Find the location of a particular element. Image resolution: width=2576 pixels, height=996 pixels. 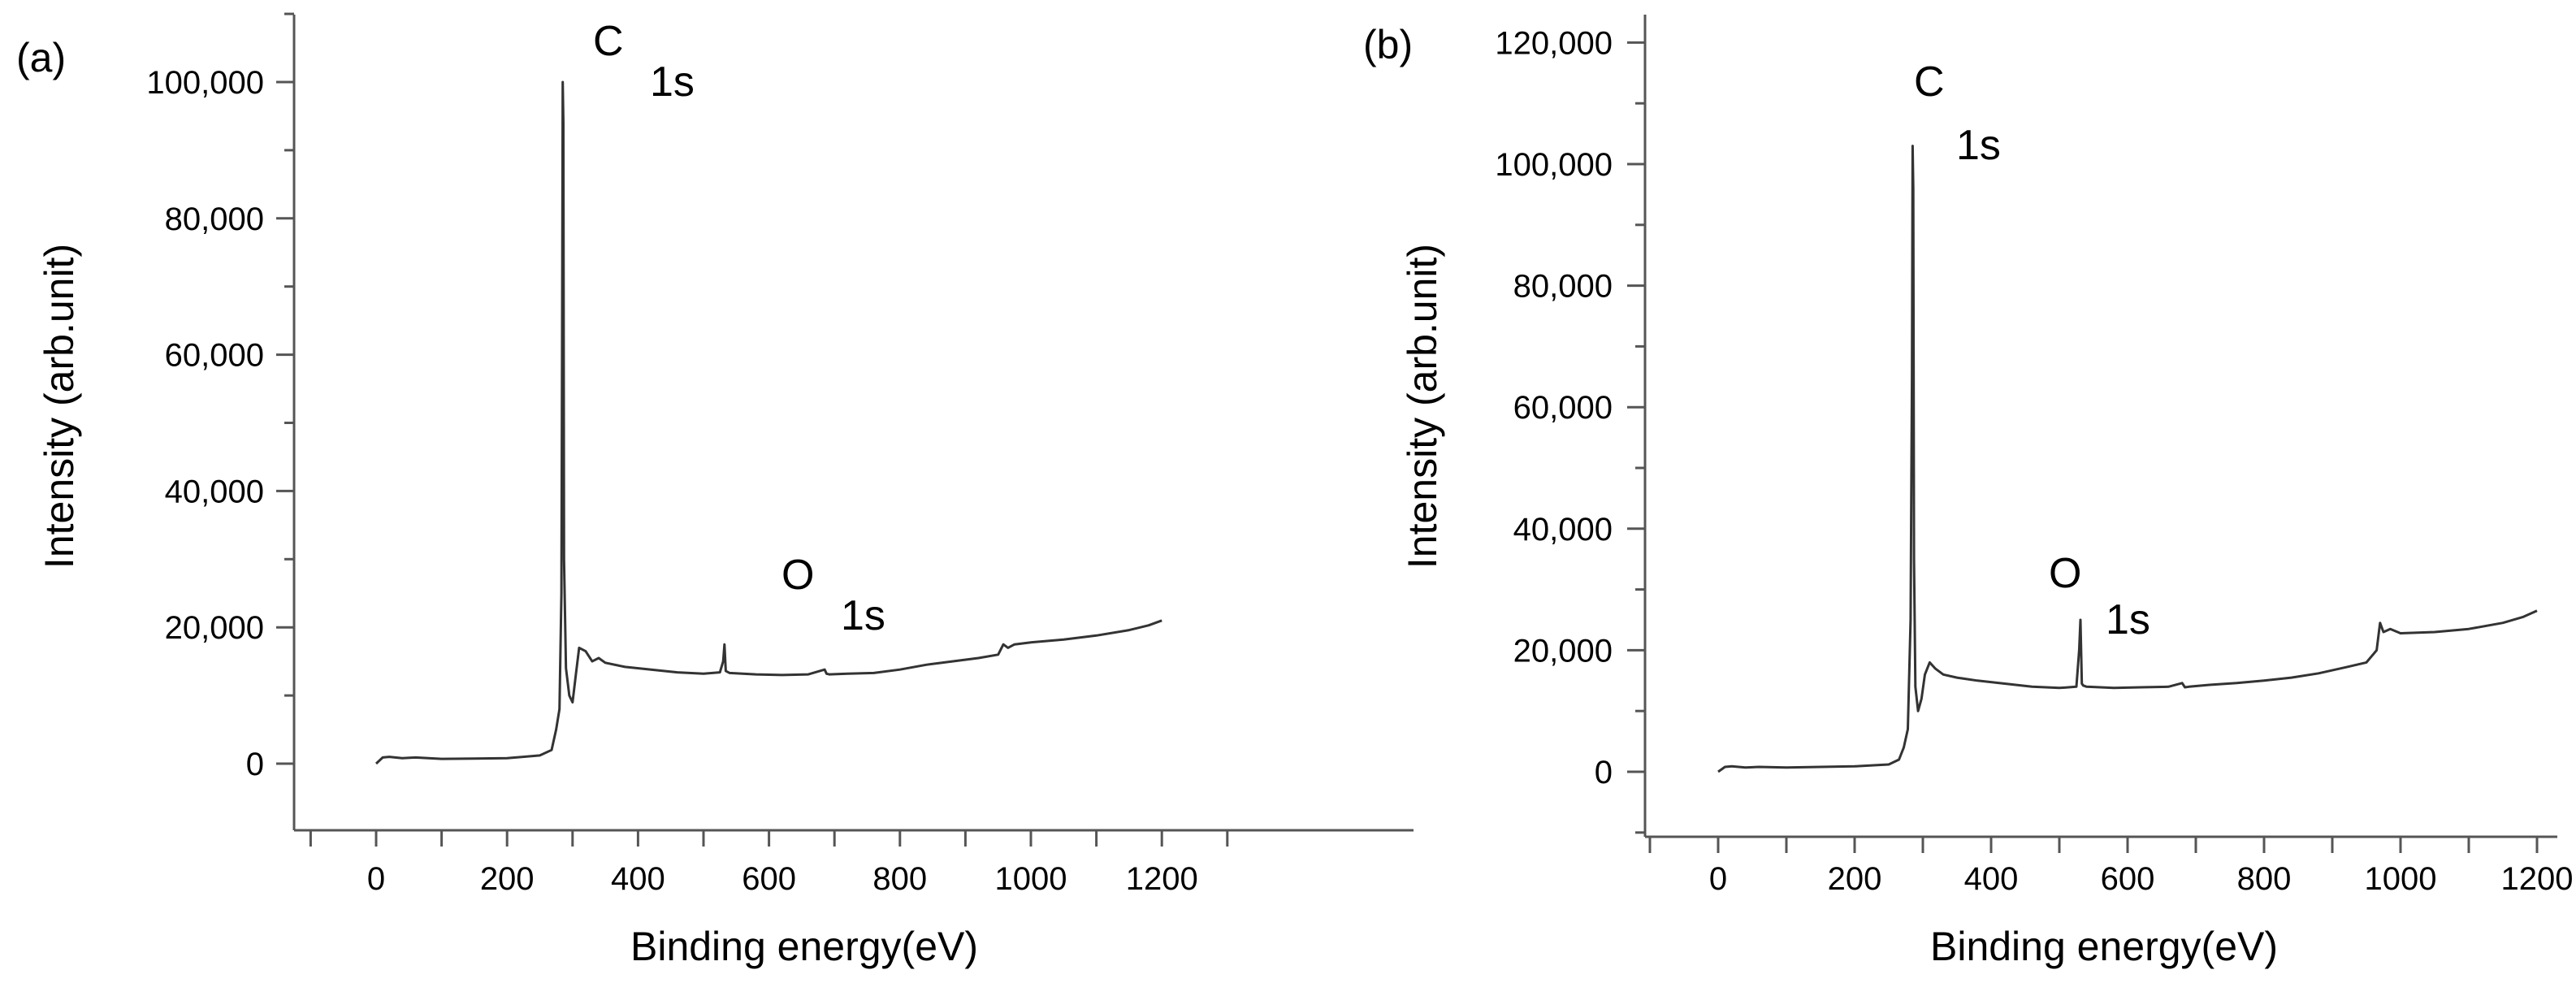

panel-label: (b) is located at coordinates (1388, 44).